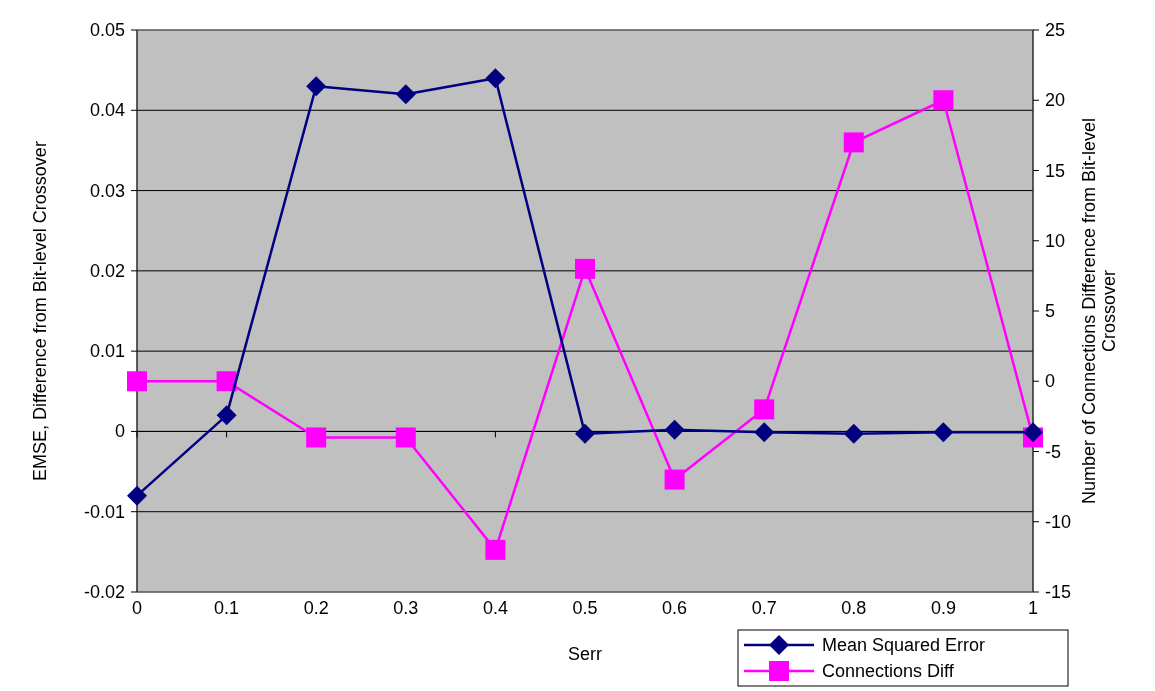  I want to click on x-tick-label: 0.7, so click(764, 608).